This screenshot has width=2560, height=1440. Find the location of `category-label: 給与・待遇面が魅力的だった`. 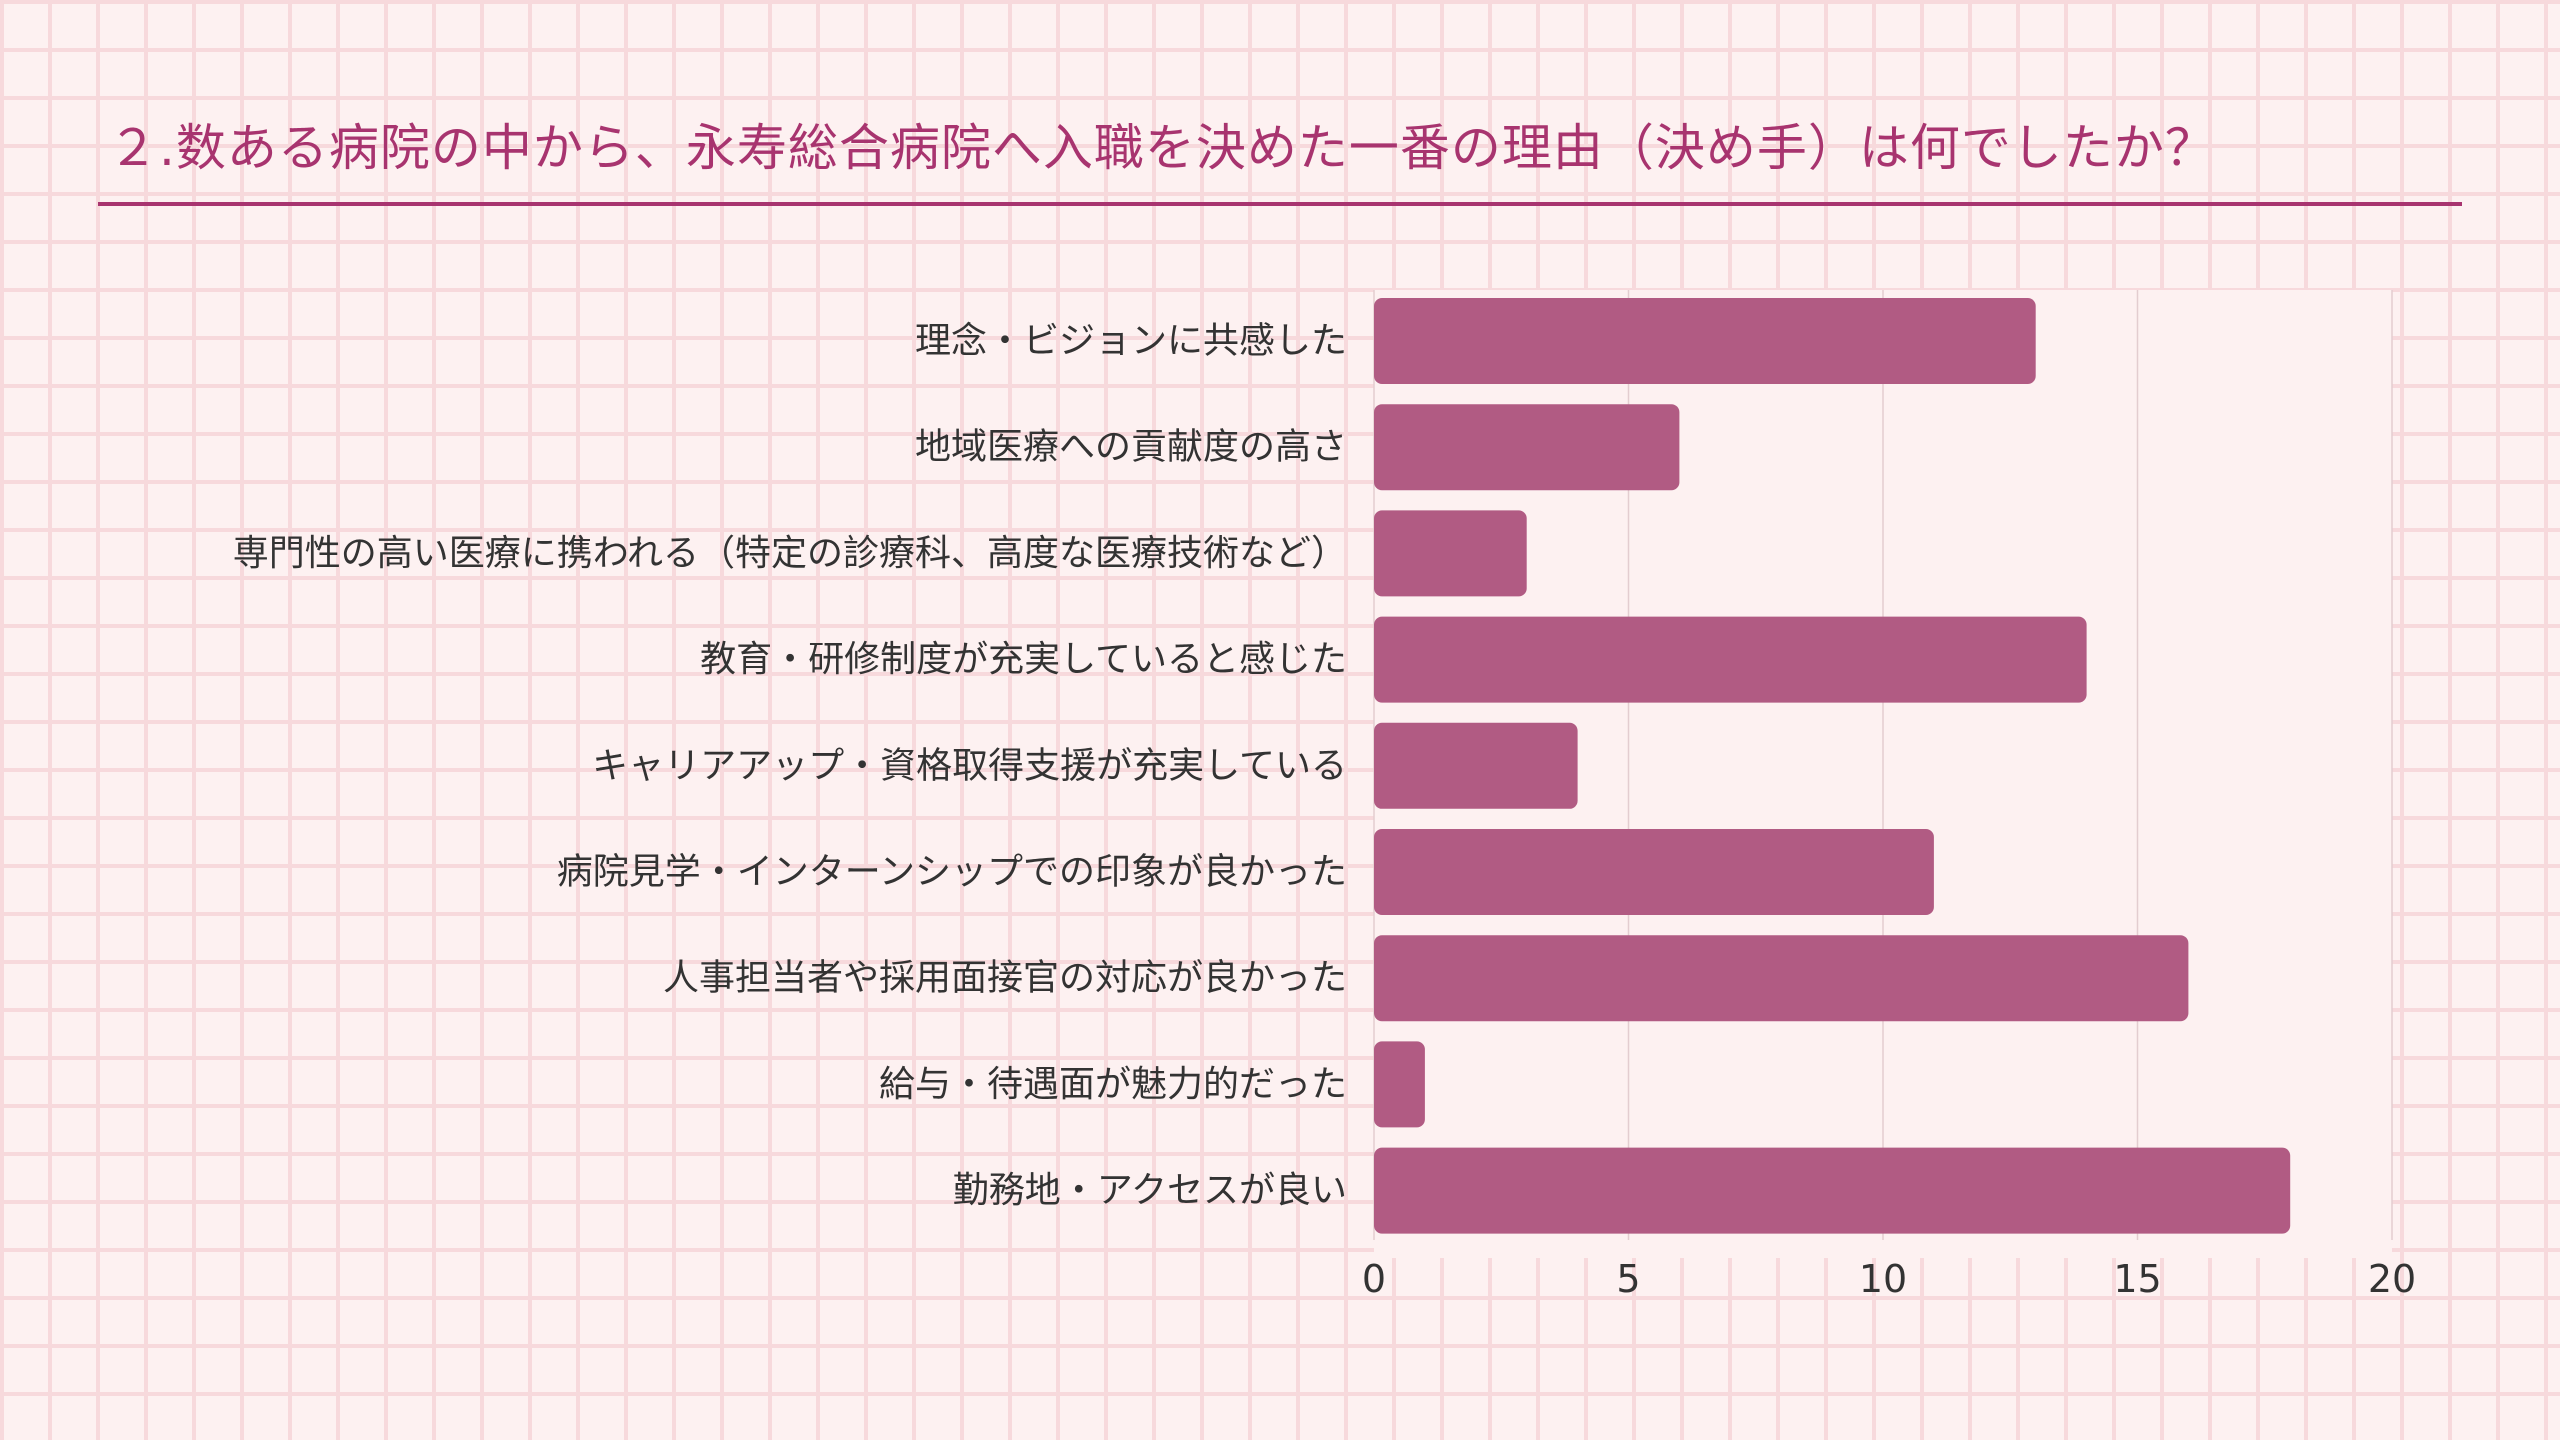

category-label: 給与・待遇面が魅力的だった is located at coordinates (1113, 1084).